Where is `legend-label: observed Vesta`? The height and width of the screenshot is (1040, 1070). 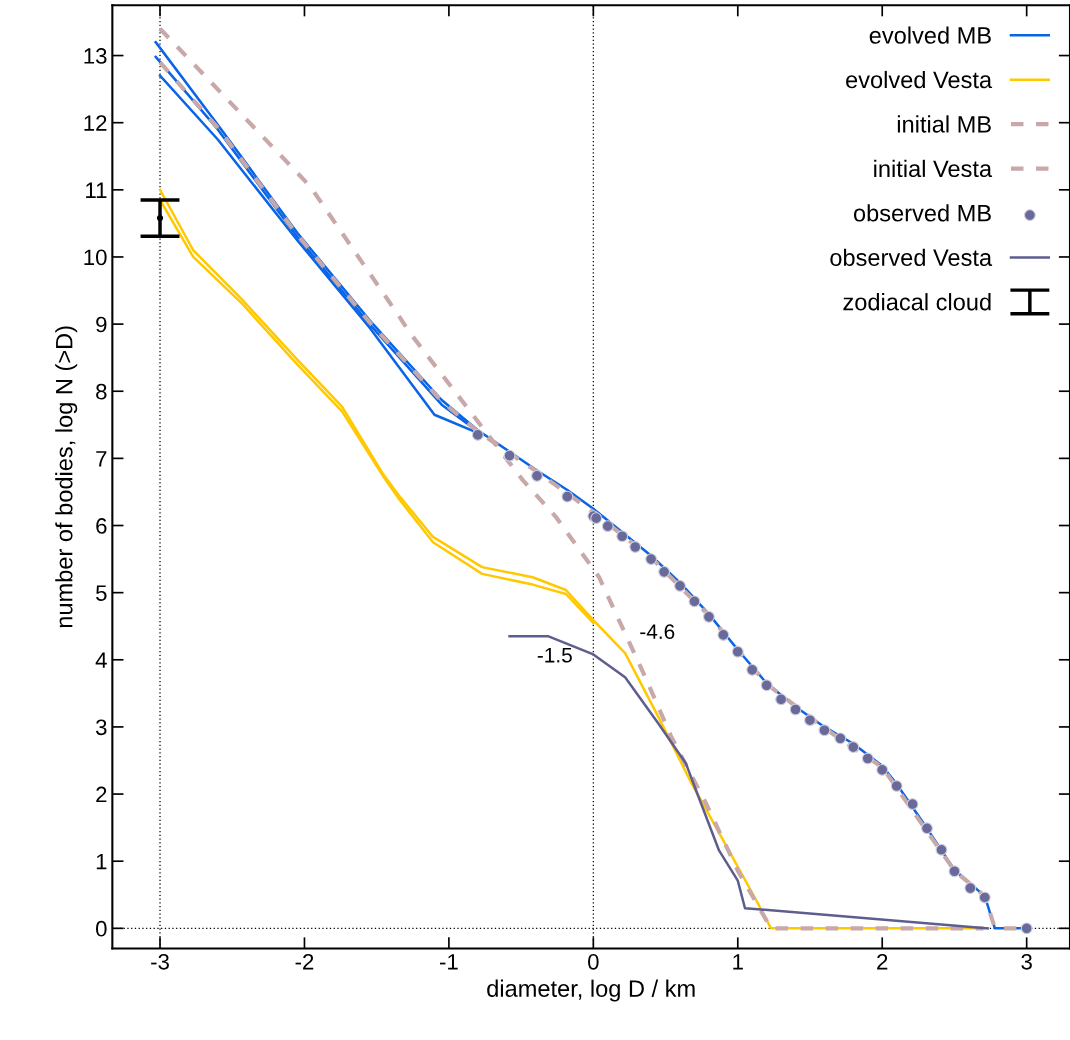
legend-label: observed Vesta is located at coordinates (911, 257).